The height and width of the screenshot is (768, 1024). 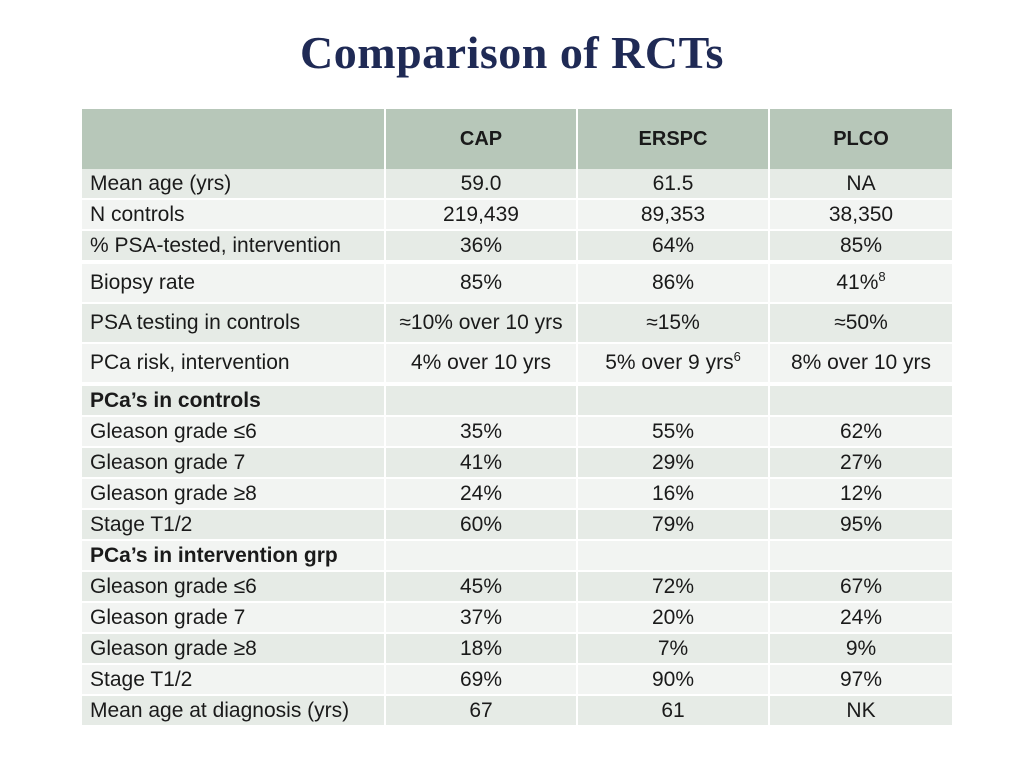 I want to click on cap-cell: 37%, so click(x=482, y=618).